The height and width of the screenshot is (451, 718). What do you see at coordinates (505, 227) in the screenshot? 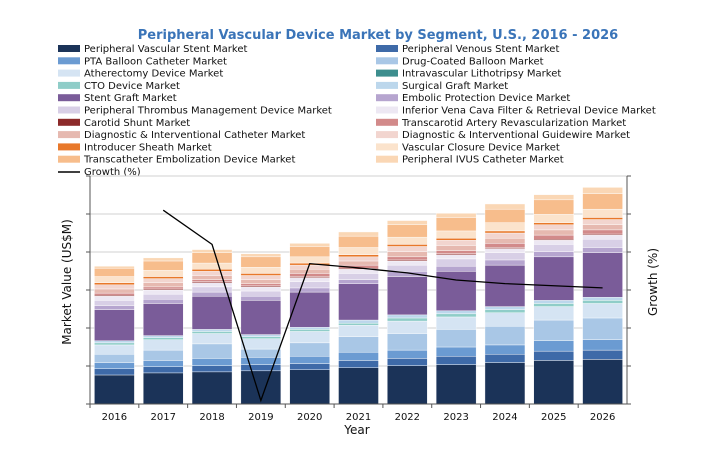
I see `bar-17-2024` at bounding box center [505, 227].